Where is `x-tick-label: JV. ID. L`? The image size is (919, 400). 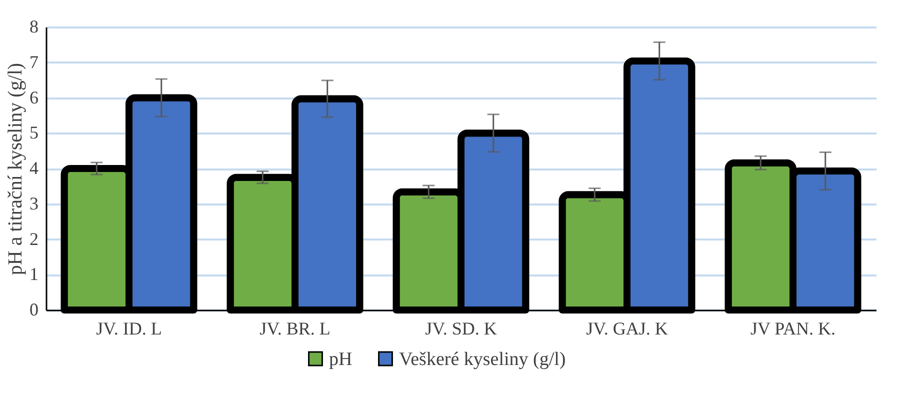
x-tick-label: JV. ID. L is located at coordinates (129, 328).